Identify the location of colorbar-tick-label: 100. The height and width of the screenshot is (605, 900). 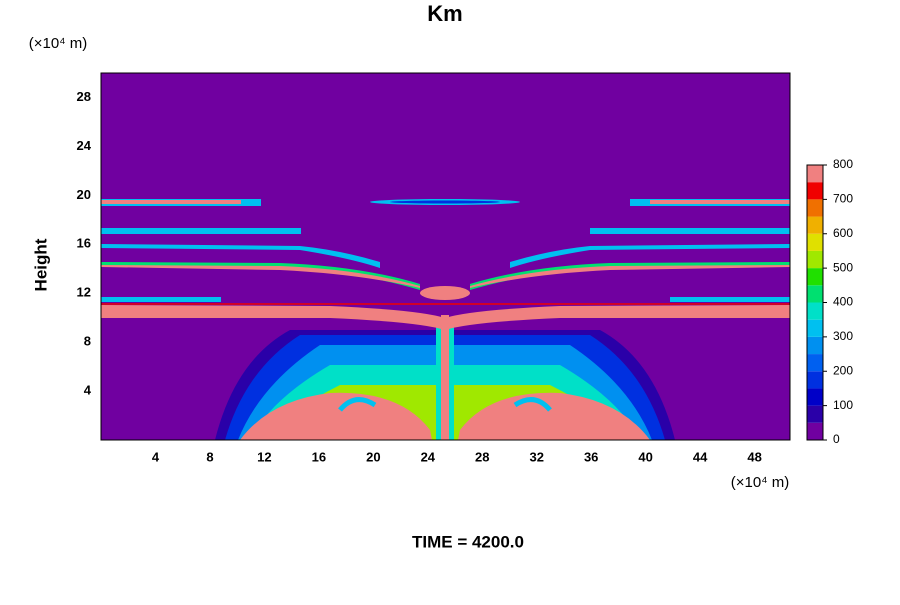
(843, 405).